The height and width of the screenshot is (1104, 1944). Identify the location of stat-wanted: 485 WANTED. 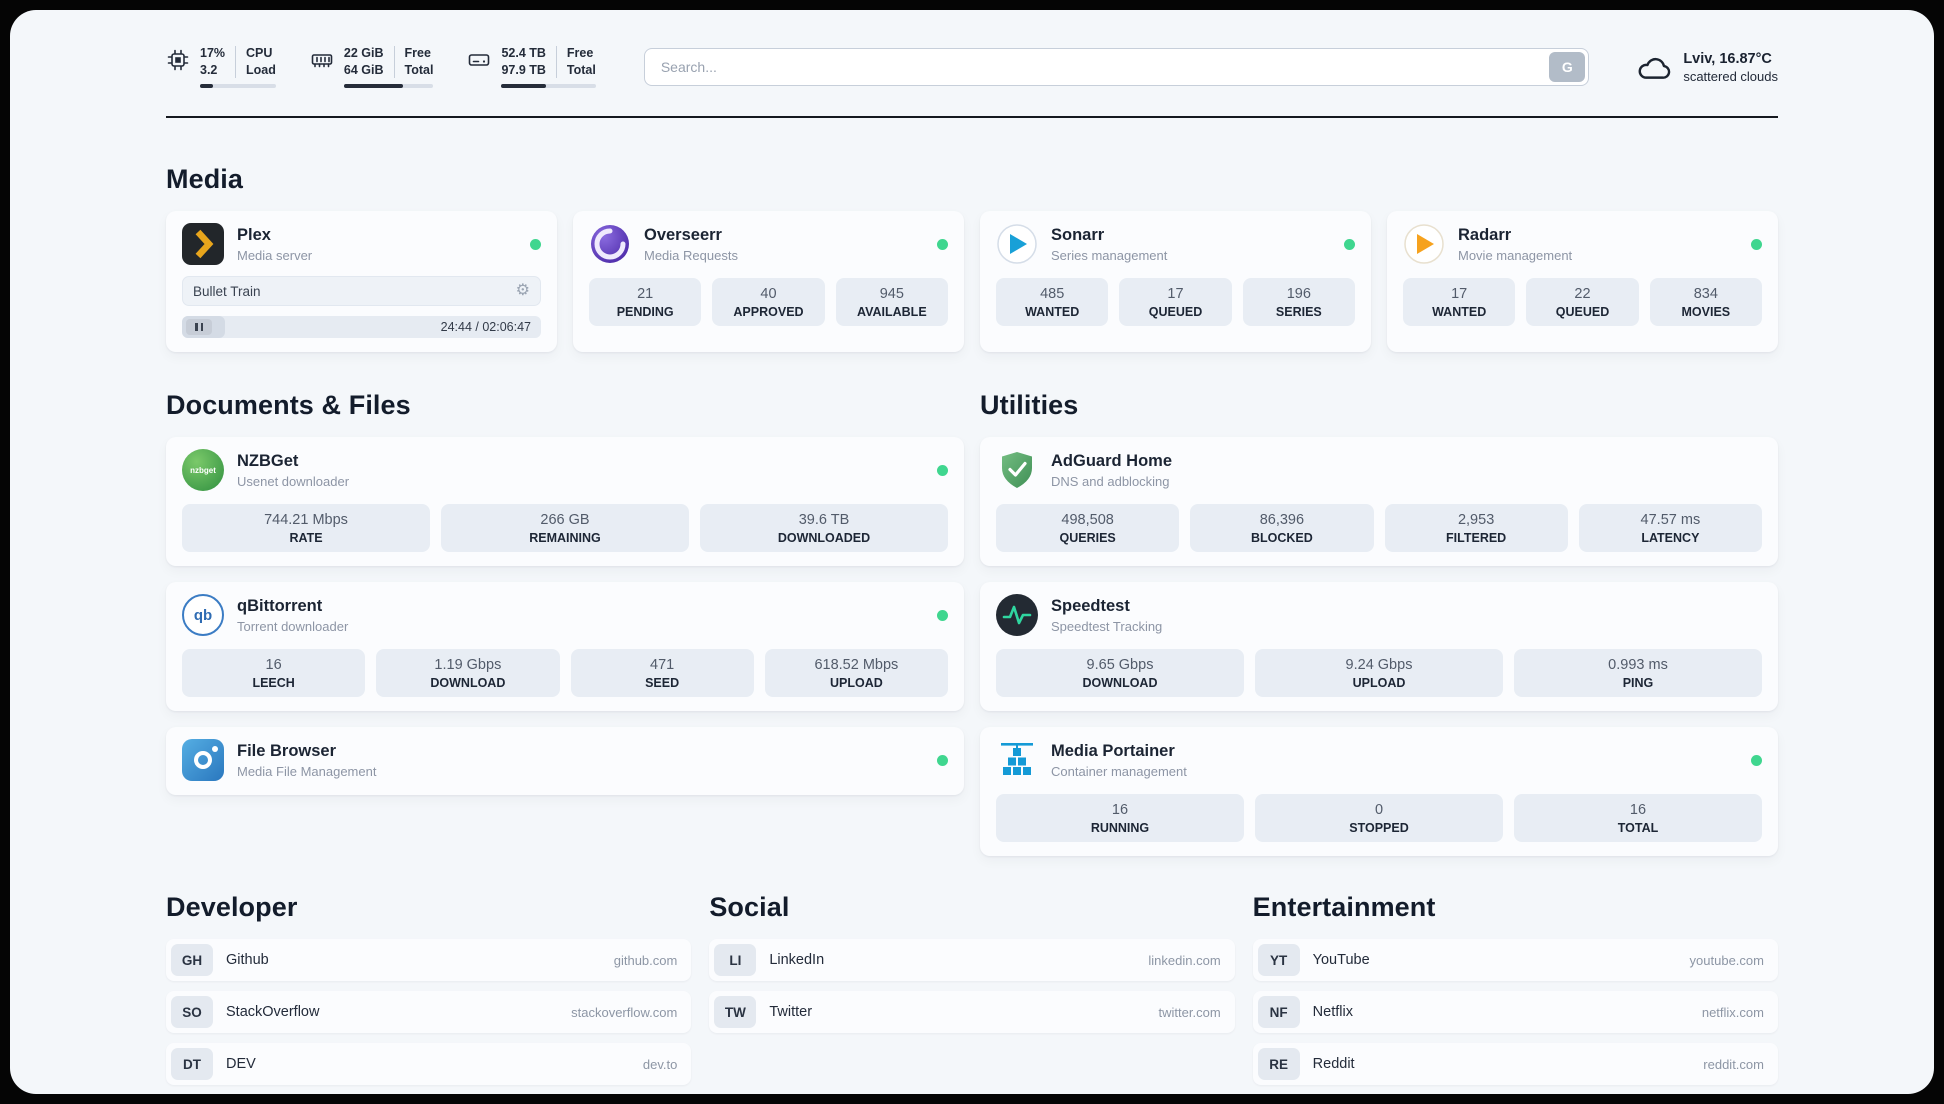
(1052, 302).